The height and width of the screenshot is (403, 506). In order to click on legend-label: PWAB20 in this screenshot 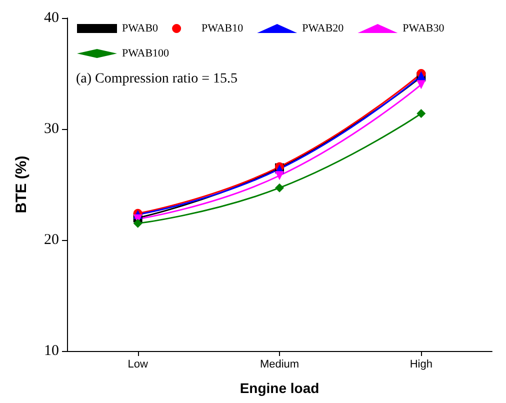, I will do `click(323, 28)`.